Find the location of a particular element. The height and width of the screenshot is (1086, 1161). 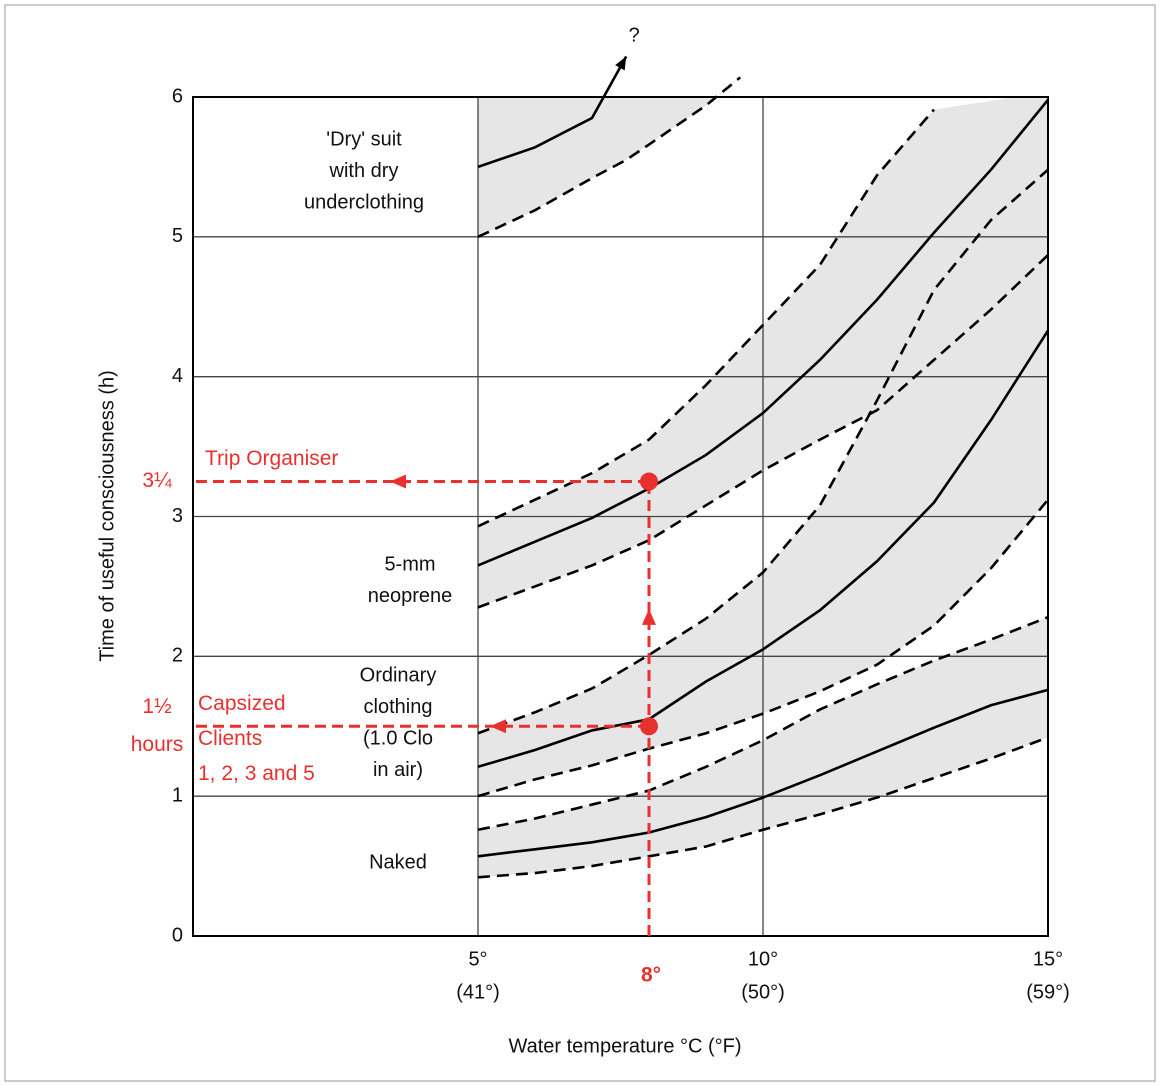

reading-value-label: hours is located at coordinates (157, 744).